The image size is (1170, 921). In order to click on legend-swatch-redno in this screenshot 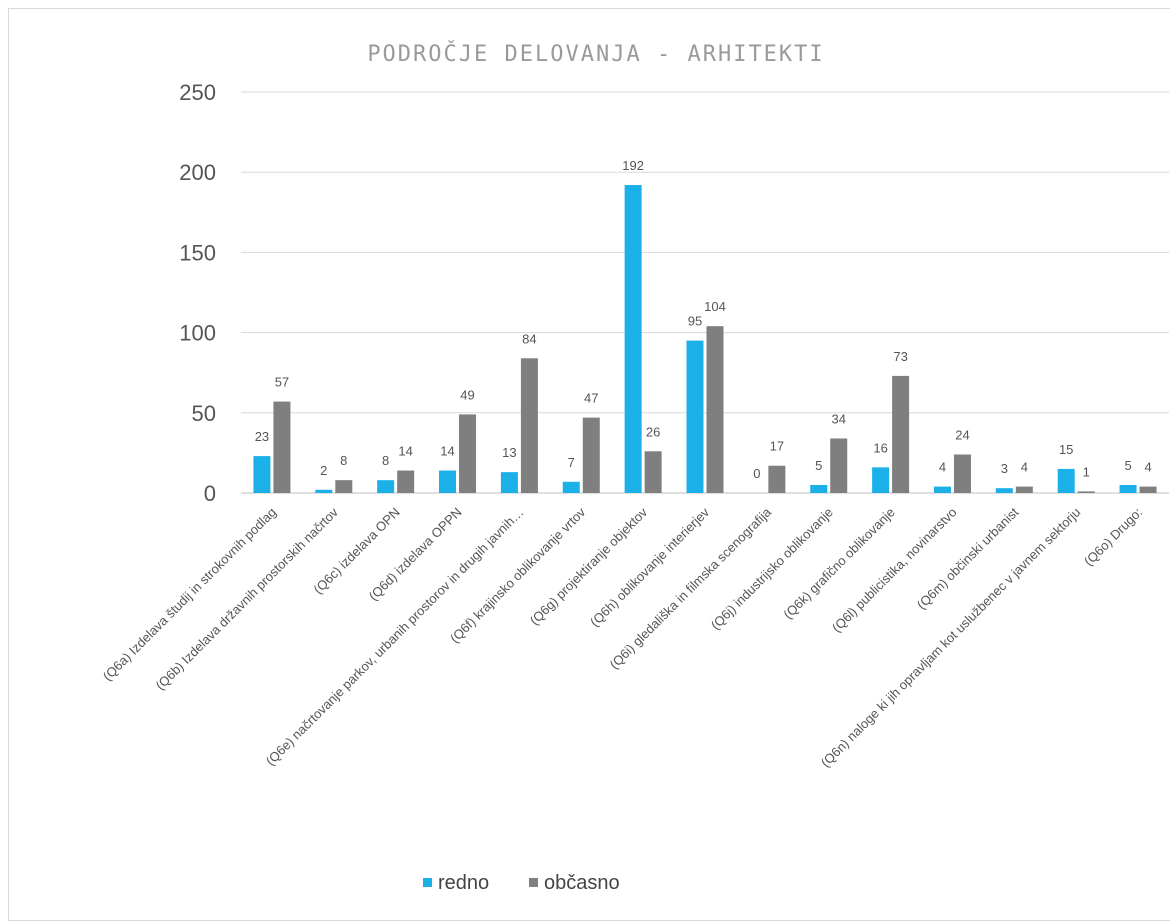, I will do `click(427, 882)`.